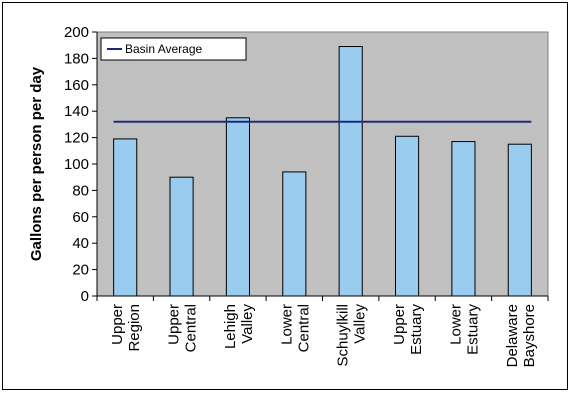 This screenshot has width=571, height=393. What do you see at coordinates (407, 216) in the screenshot?
I see `bar-upper-estuary` at bounding box center [407, 216].